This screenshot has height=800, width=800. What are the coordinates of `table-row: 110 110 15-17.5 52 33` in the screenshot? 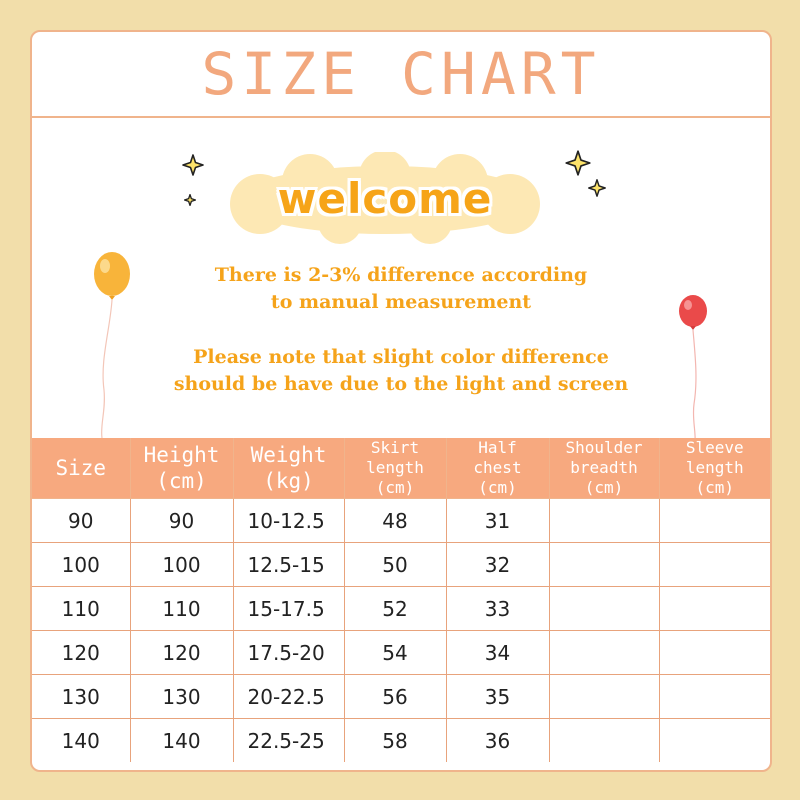 It's located at (401, 608).